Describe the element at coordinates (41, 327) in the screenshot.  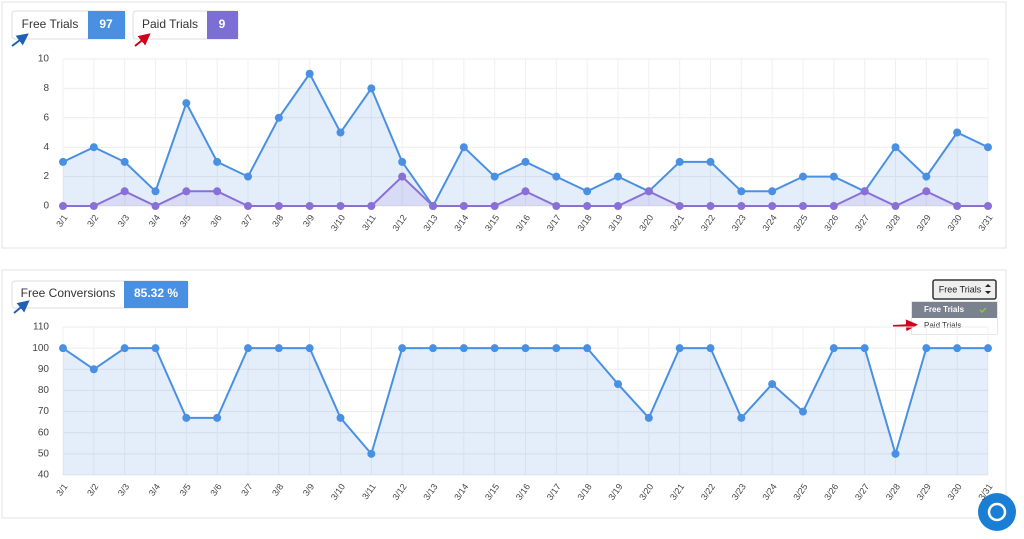
I see `y-tick-label: 110` at that location.